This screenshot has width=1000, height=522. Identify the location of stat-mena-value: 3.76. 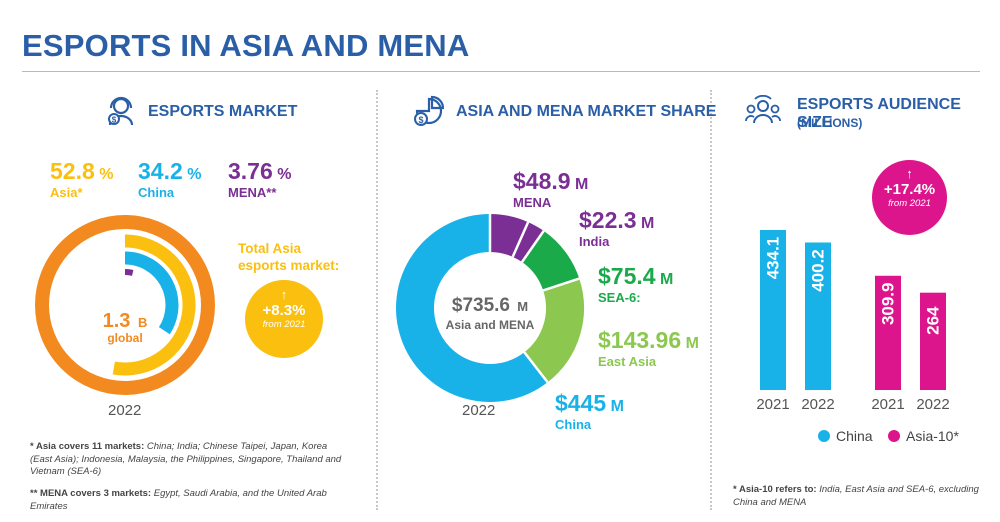
(250, 171).